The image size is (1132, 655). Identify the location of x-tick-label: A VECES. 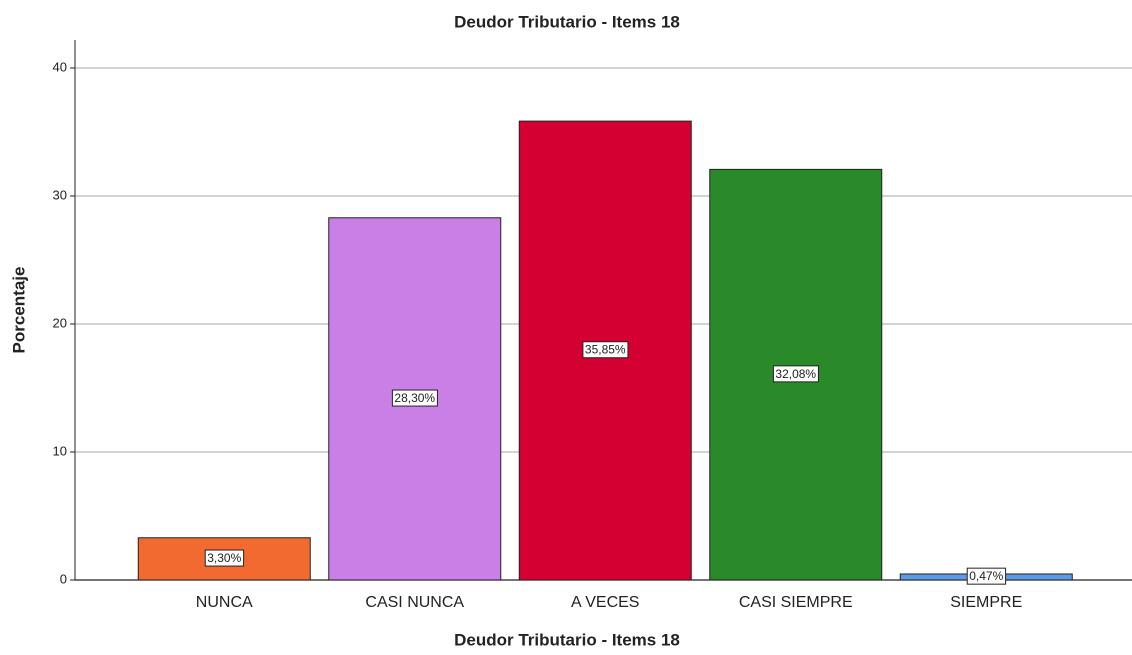
(605, 602).